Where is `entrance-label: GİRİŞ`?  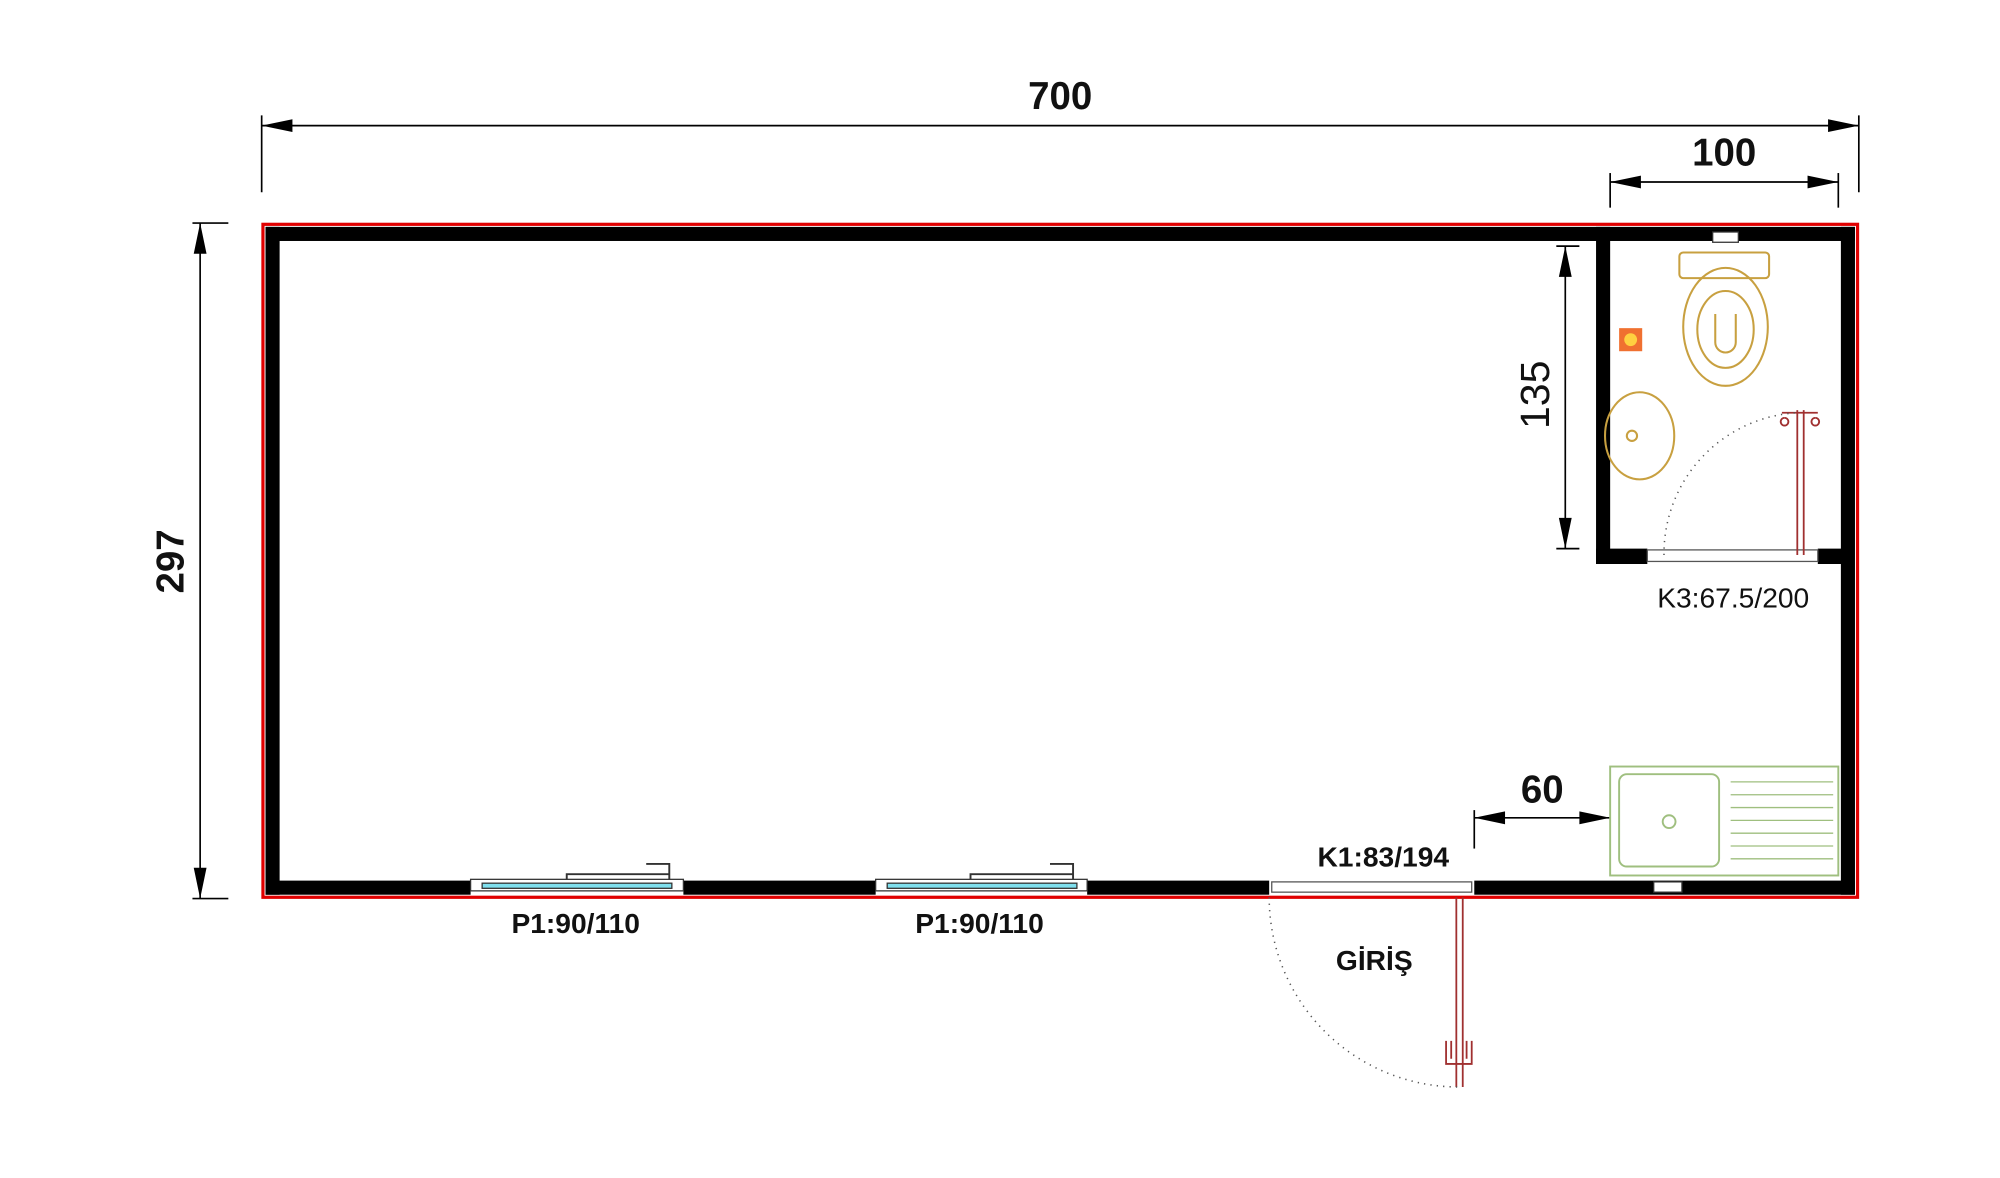
entrance-label: GİRİŞ is located at coordinates (1374, 960).